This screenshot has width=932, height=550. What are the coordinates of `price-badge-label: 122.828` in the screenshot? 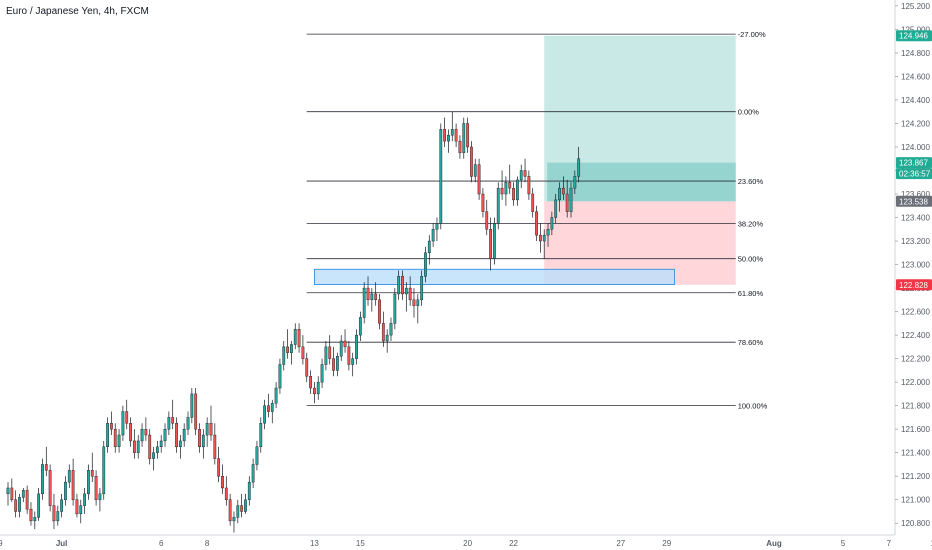 It's located at (913, 285).